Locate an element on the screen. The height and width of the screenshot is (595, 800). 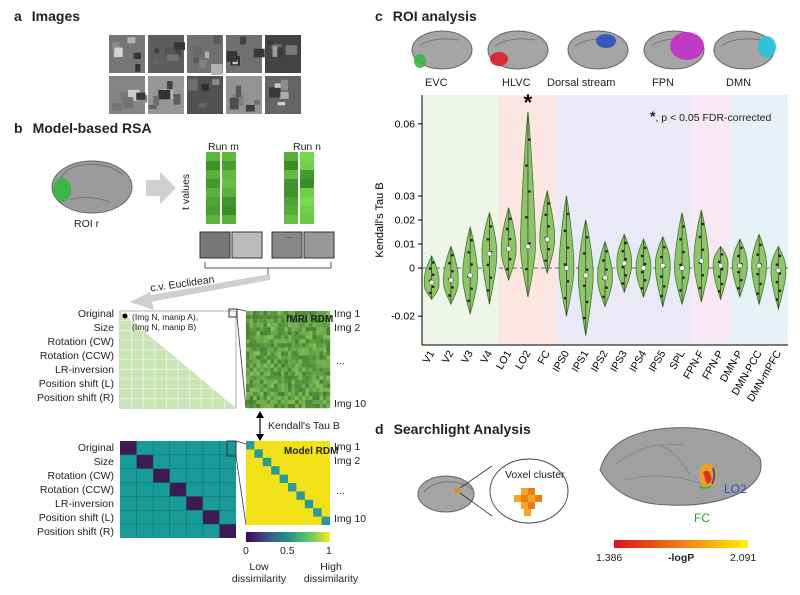
model-img2: Img 2 is located at coordinates (347, 461).